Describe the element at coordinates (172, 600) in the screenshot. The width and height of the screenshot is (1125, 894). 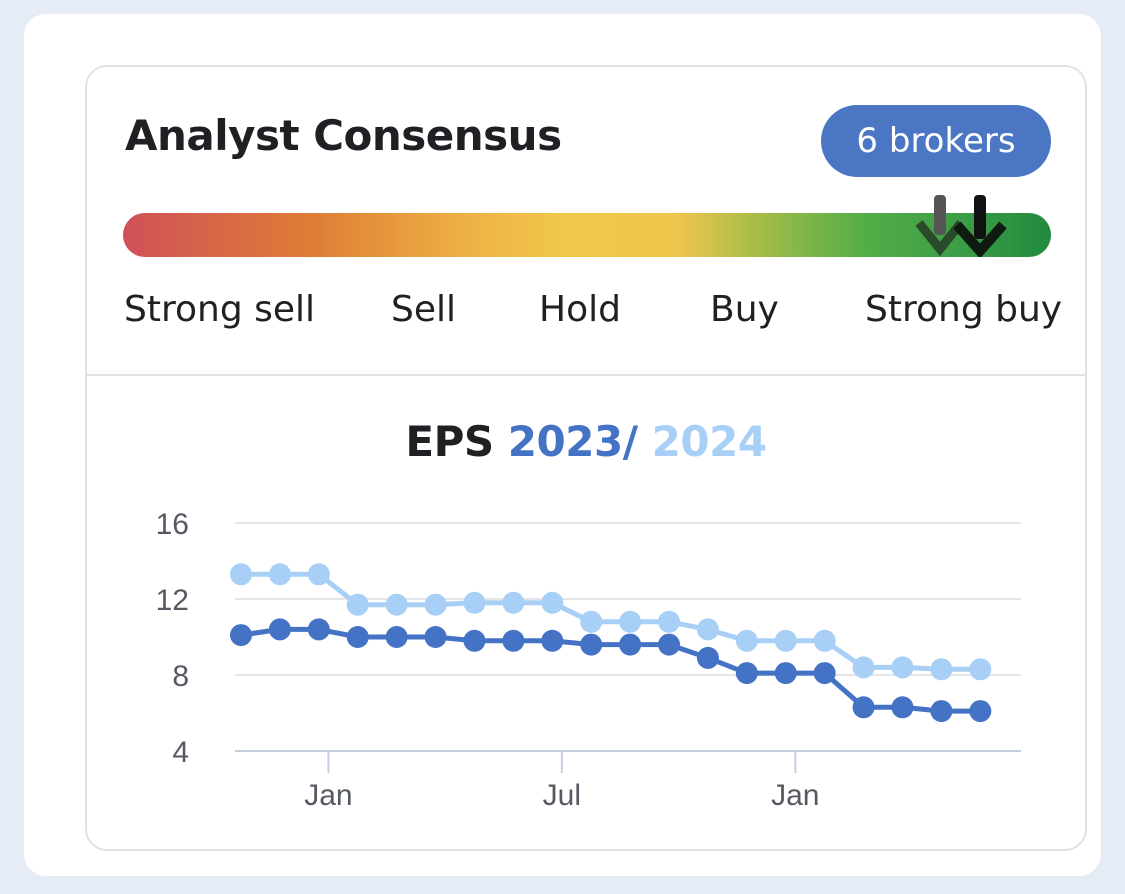
I see `y-tick-label: 12` at that location.